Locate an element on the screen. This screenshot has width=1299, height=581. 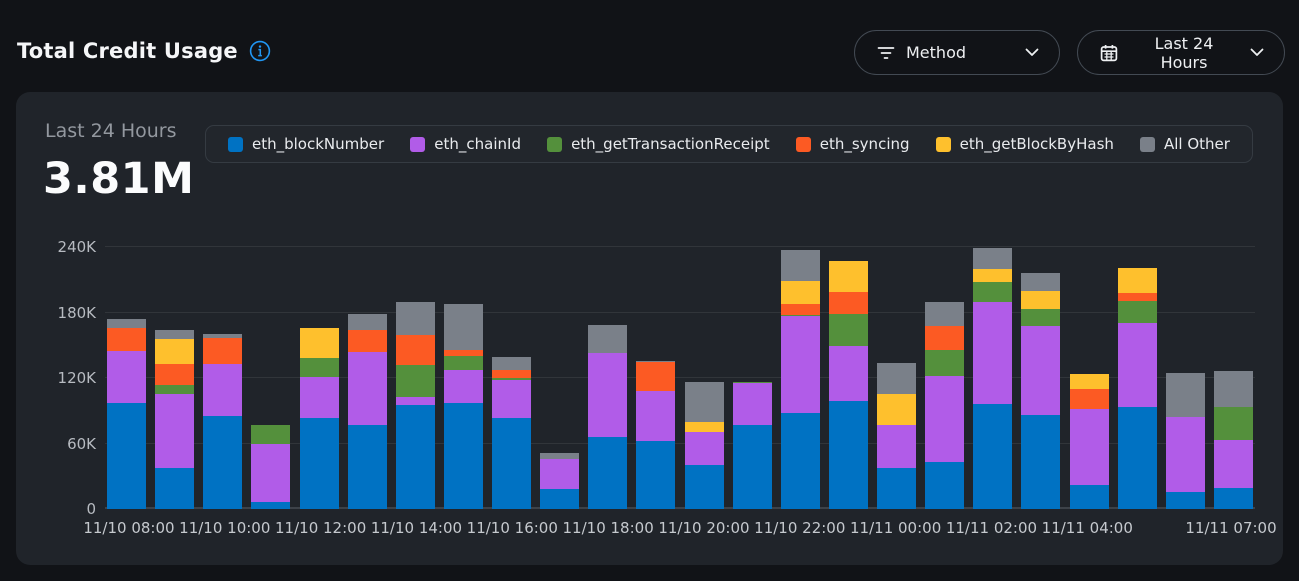
time-range-dropdown: Last 24 Hours is located at coordinates (1181, 52).